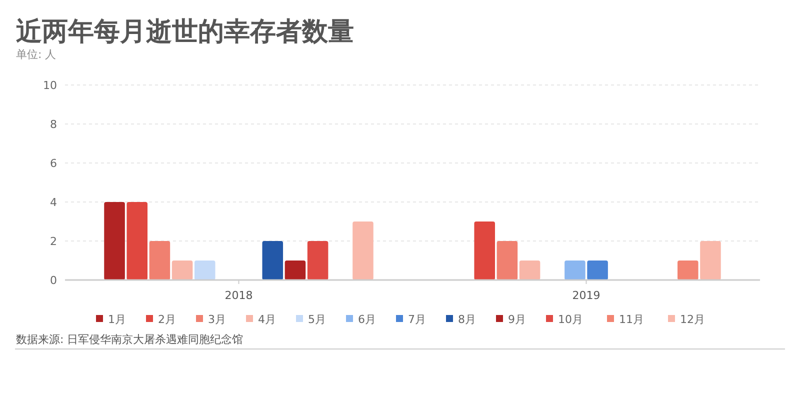  What do you see at coordinates (167, 319) in the screenshot?
I see `legend-label: 2月` at bounding box center [167, 319].